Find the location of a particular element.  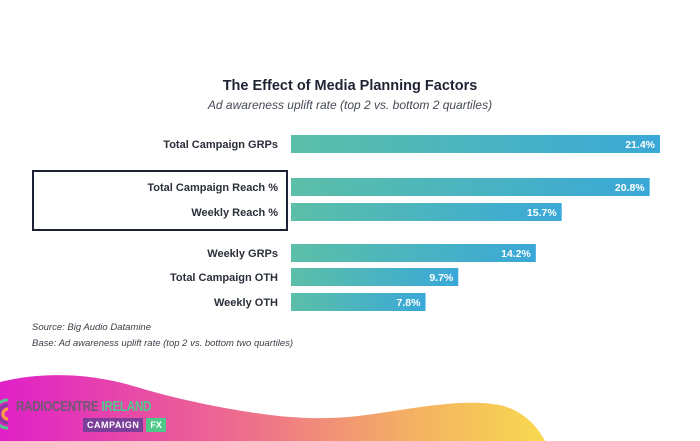

category-label: Total Campaign OTH is located at coordinates (224, 278).